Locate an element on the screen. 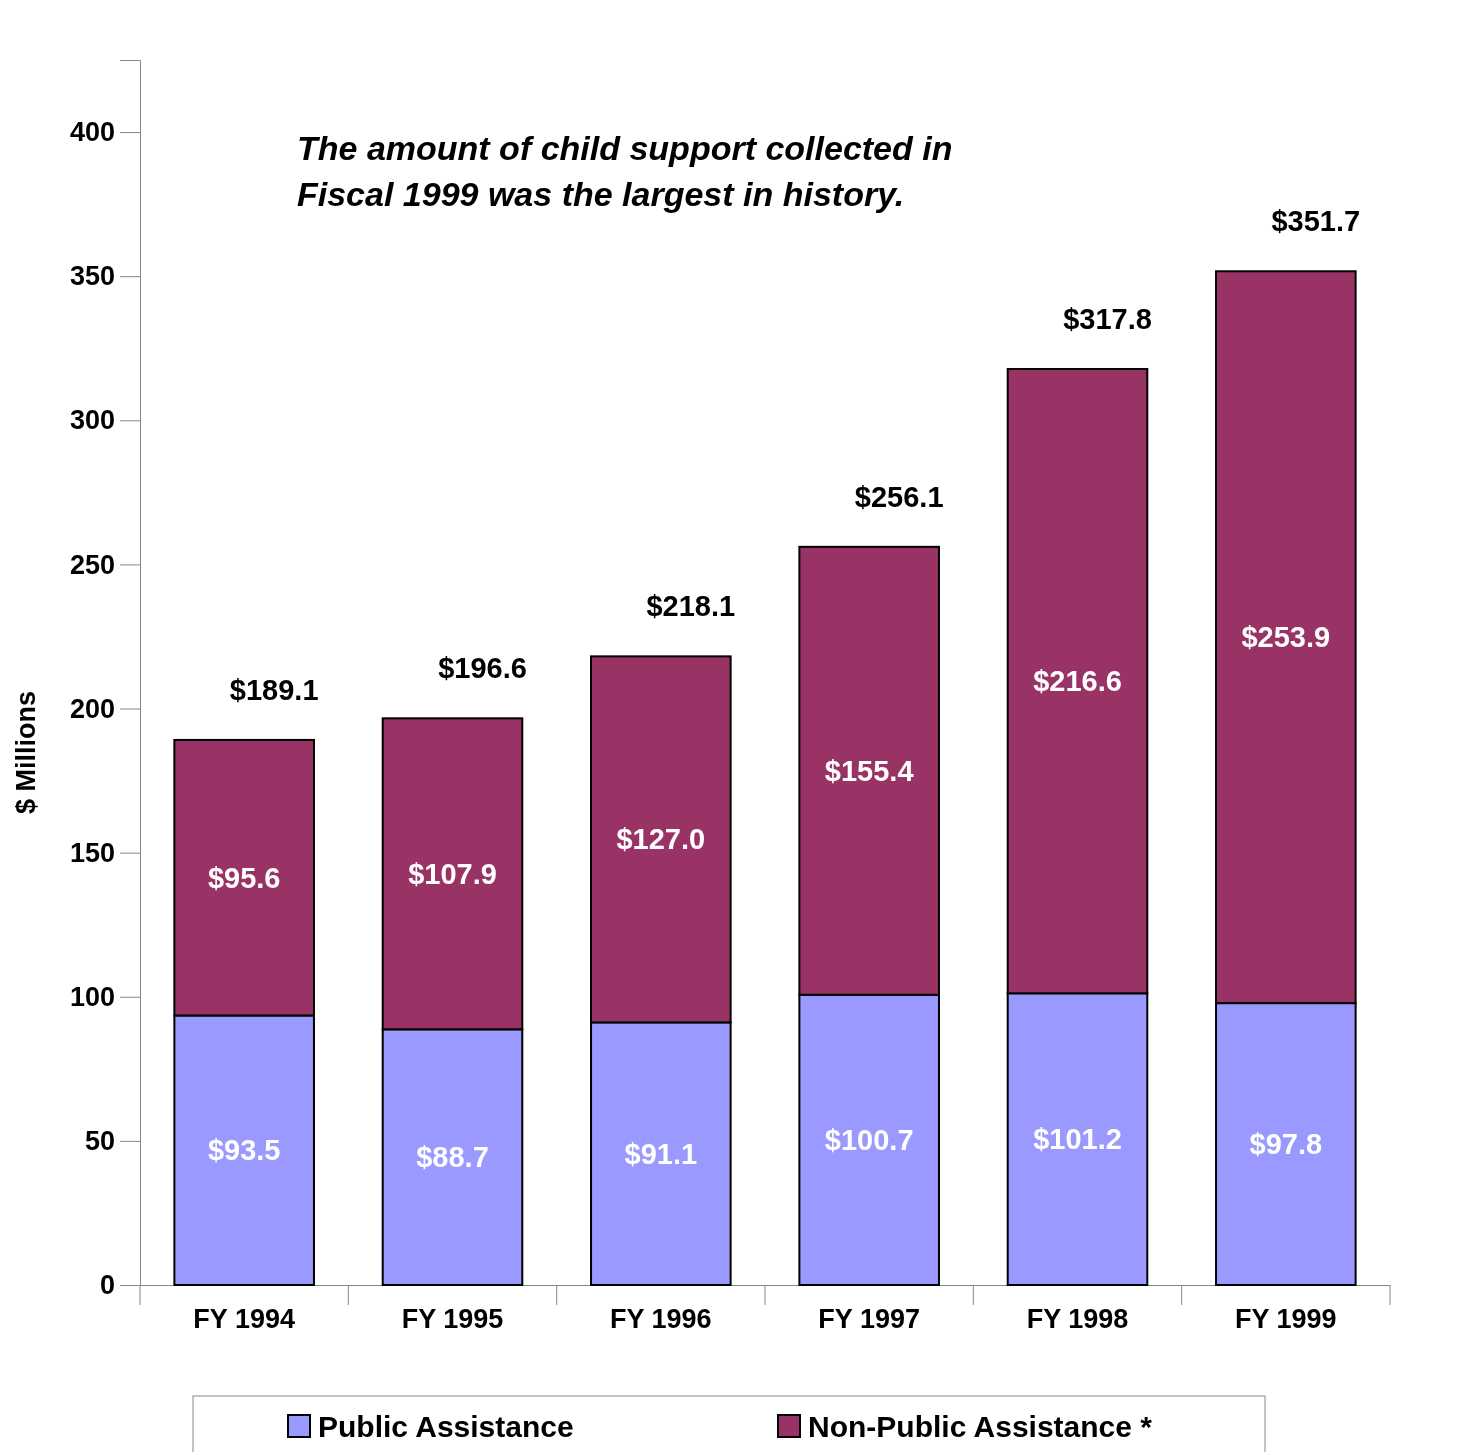 The width and height of the screenshot is (1467, 1452). y-tick-label: 50 is located at coordinates (99, 1141).